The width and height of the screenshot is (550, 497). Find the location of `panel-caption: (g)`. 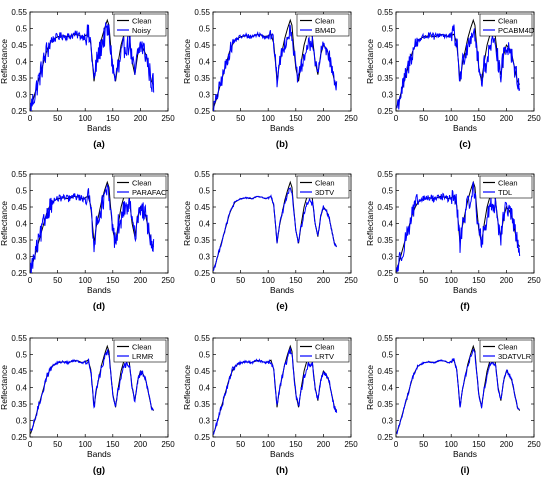

panel-caption: (g) is located at coordinates (99, 470).